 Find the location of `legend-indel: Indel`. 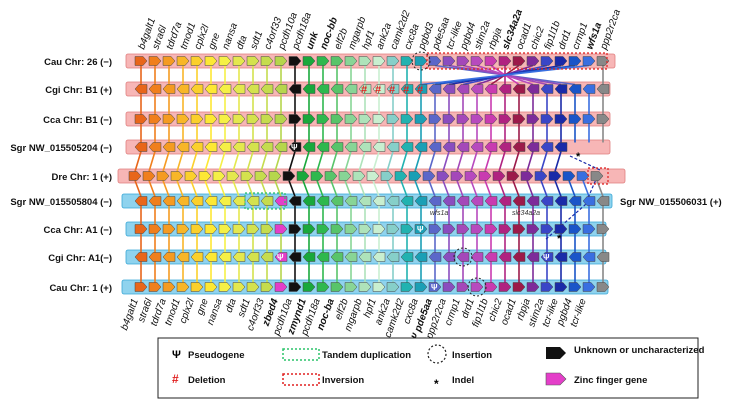

legend-indel: Indel is located at coordinates (463, 380).